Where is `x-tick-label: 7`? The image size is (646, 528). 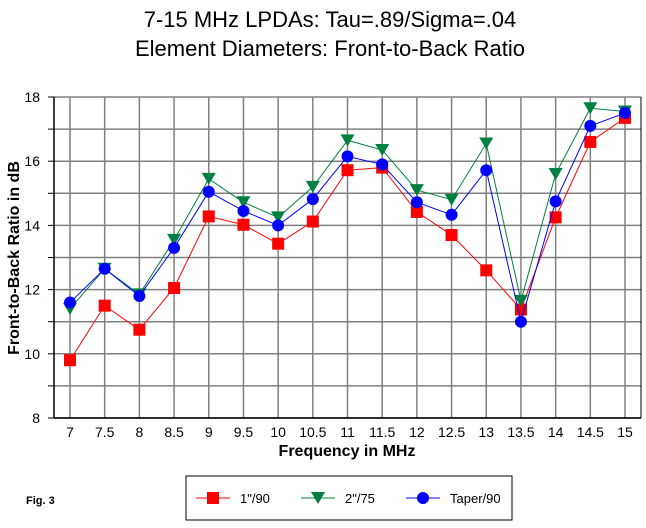 x-tick-label: 7 is located at coordinates (70, 432).